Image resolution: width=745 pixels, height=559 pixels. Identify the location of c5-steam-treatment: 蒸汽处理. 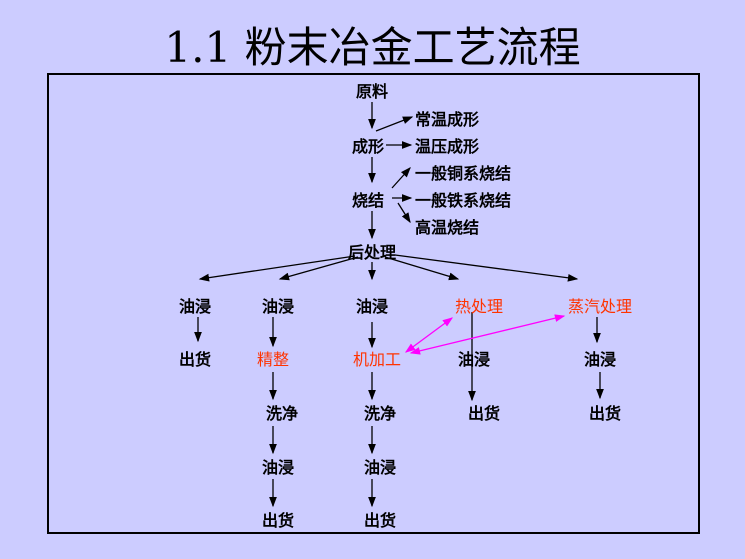
(600, 306).